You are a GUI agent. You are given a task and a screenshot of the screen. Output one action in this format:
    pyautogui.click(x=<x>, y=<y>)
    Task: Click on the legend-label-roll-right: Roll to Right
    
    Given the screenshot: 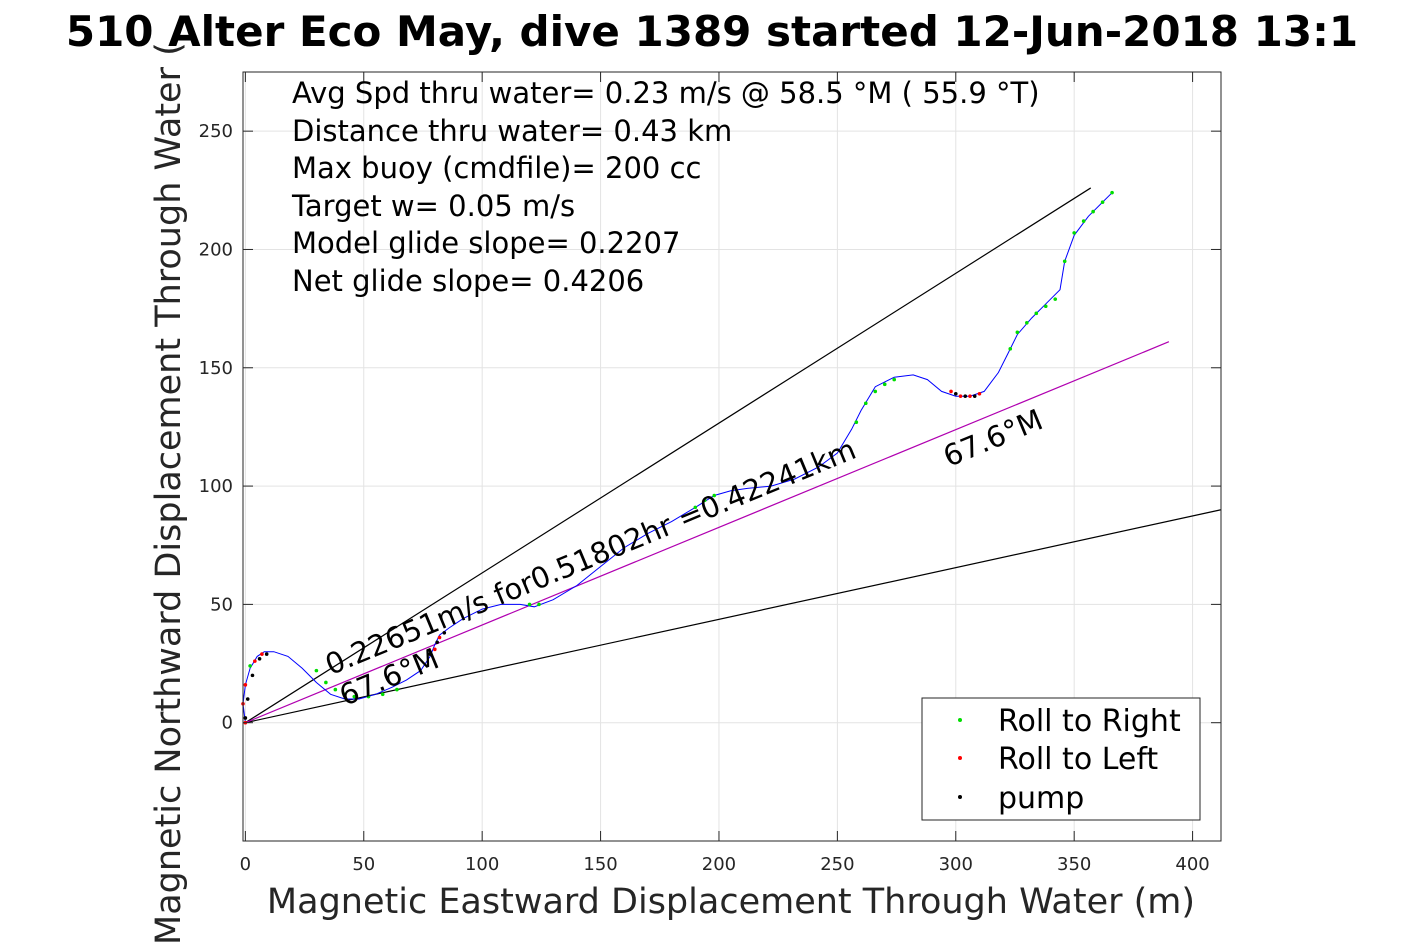 What is the action you would take?
    pyautogui.click(x=1089, y=721)
    